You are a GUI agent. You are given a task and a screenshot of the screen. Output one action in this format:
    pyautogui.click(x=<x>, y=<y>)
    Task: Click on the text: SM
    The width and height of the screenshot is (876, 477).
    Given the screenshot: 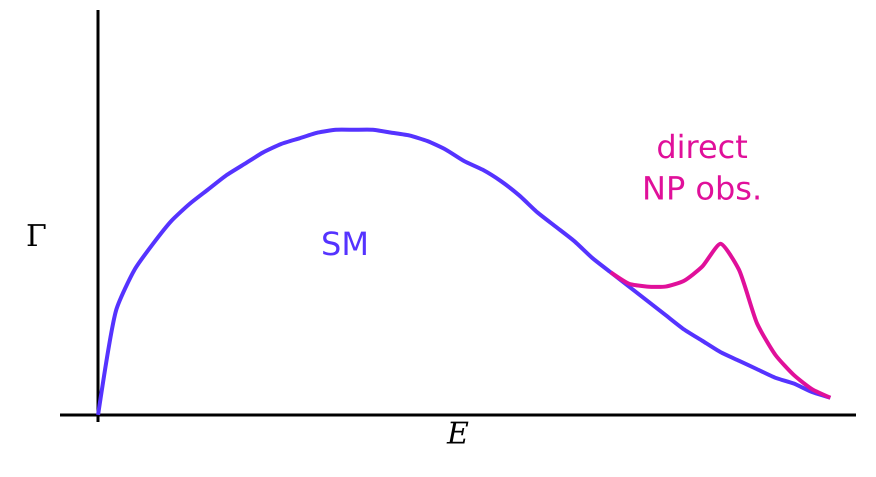 What is the action you would take?
    pyautogui.click(x=345, y=244)
    